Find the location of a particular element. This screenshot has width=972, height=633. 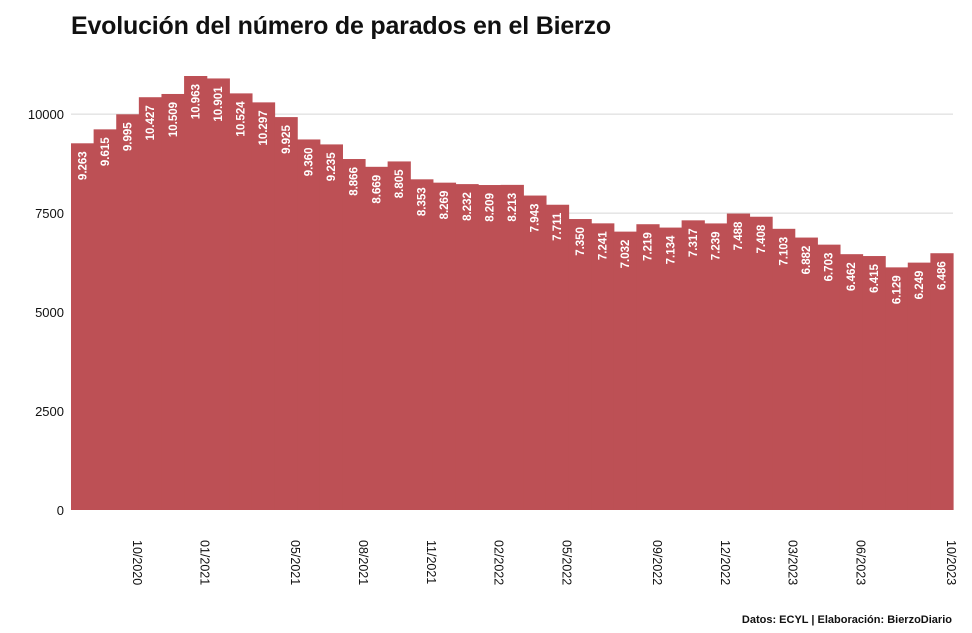

bar-value-label: 8.805 is located at coordinates (400, 183).